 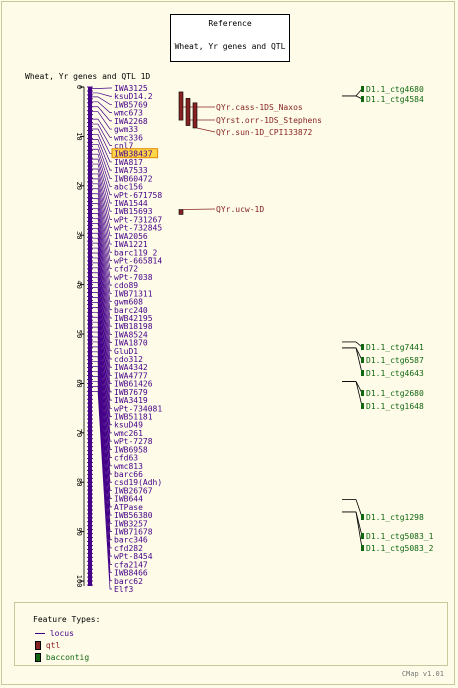 What do you see at coordinates (131, 375) in the screenshot?
I see `locus-label: IWA4777` at bounding box center [131, 375].